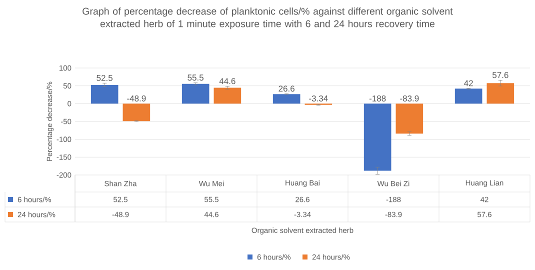 Image resolution: width=535 pixels, height=270 pixels. What do you see at coordinates (136, 98) in the screenshot?
I see `text: -48.9` at bounding box center [136, 98].